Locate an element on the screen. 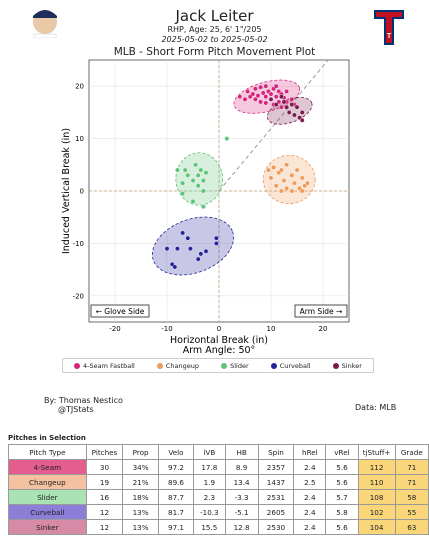 The width and height of the screenshot is (429, 536). table-cell: 81.7 is located at coordinates (176, 512).